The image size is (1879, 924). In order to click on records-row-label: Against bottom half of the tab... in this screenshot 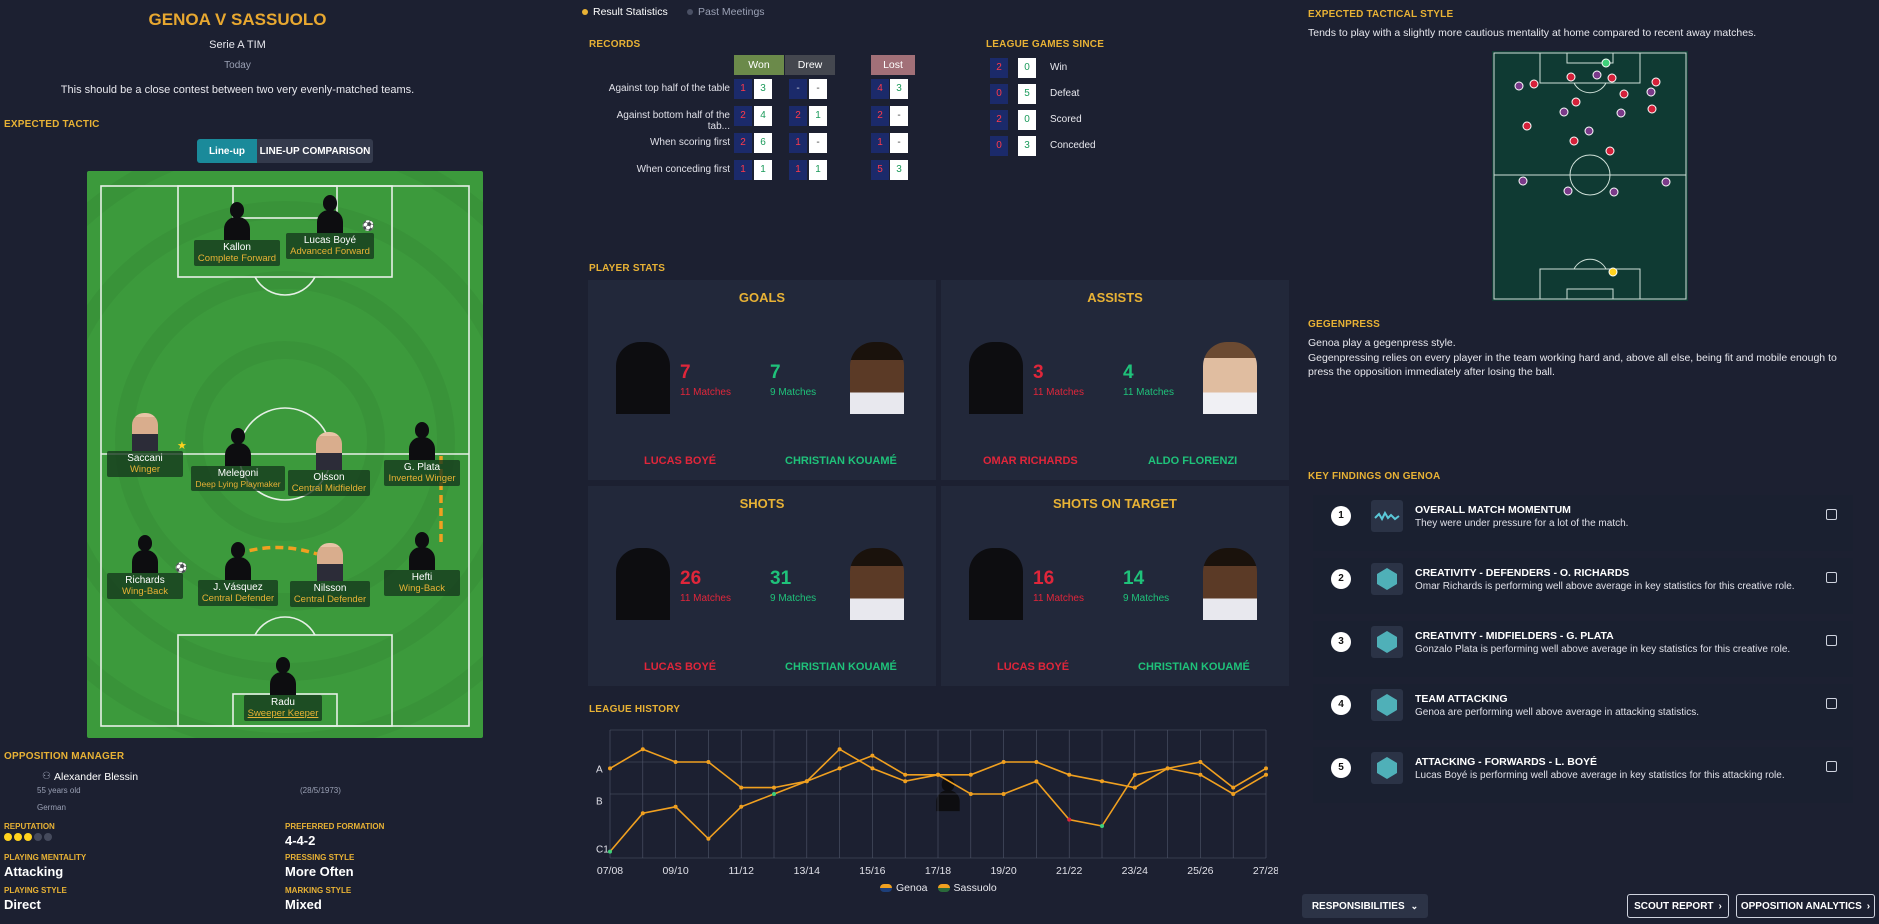, I will do `click(673, 121)`.